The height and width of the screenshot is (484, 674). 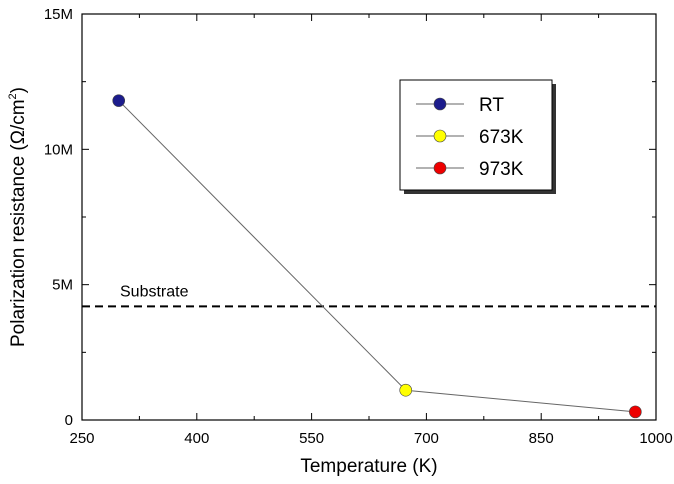 I want to click on legend: RT 673K 973K, so click(x=477, y=136).